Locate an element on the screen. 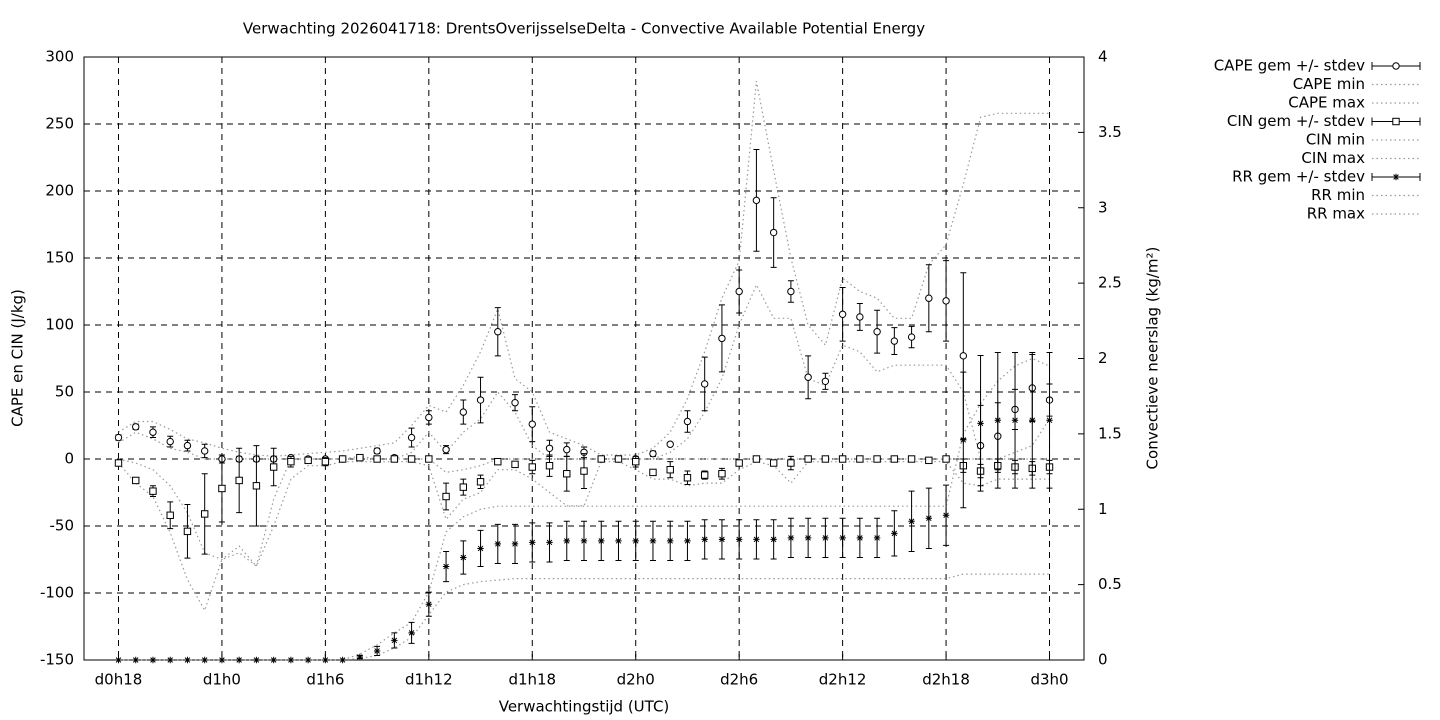  y-axis-label: CAPE en CIN (J/kg) is located at coordinates (18, 358).